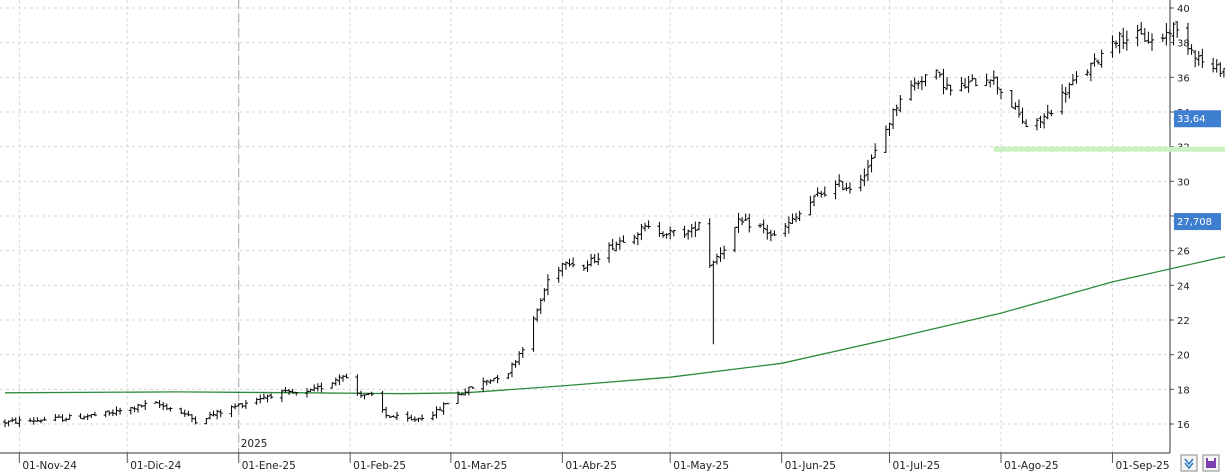 This screenshot has height=475, width=1225. What do you see at coordinates (1183, 356) in the screenshot?
I see `y-tick-label: 20` at bounding box center [1183, 356].